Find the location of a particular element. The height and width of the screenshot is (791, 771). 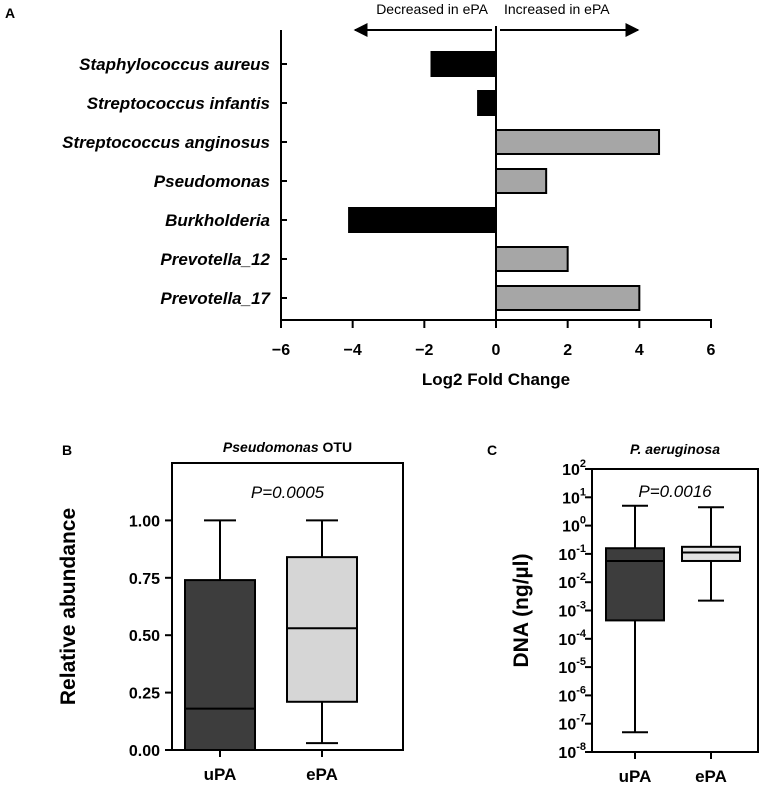

plot-frame-b is located at coordinates (287, 606).